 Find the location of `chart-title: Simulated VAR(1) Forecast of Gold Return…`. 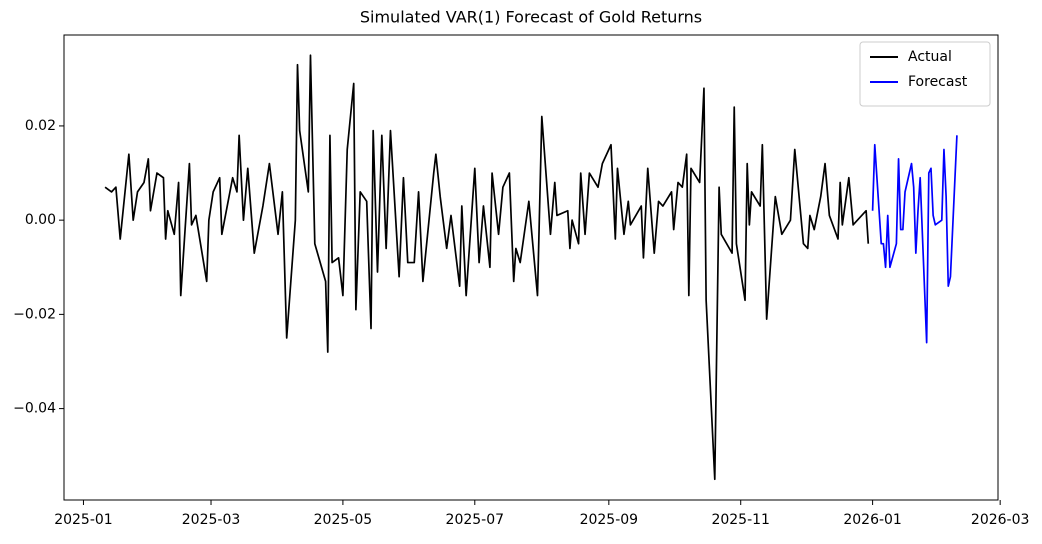

chart-title: Simulated VAR(1) Forecast of Gold Return… is located at coordinates (531, 17).